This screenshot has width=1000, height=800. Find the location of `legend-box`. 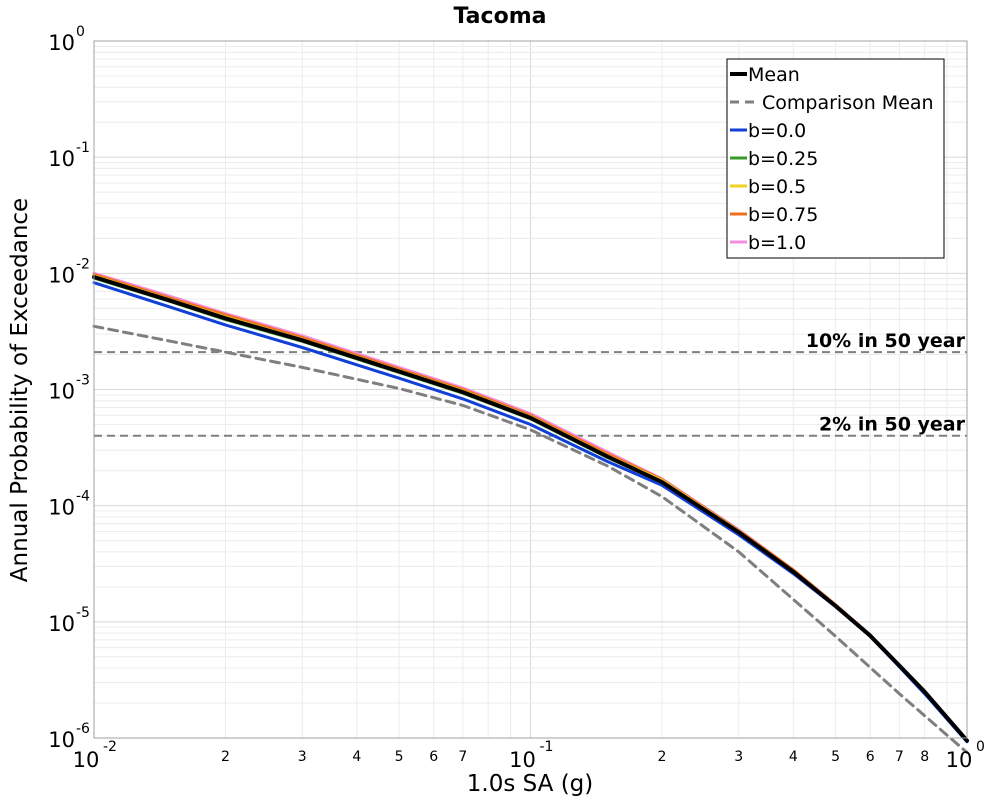

legend-box is located at coordinates (835, 158).